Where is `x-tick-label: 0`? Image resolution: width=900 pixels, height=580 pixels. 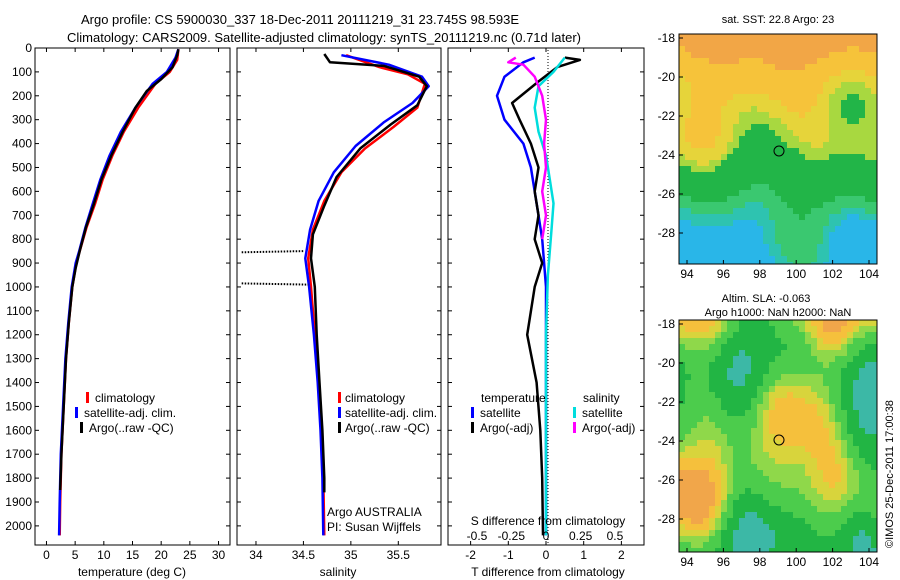 x-tick-label: 0 is located at coordinates (546, 555).